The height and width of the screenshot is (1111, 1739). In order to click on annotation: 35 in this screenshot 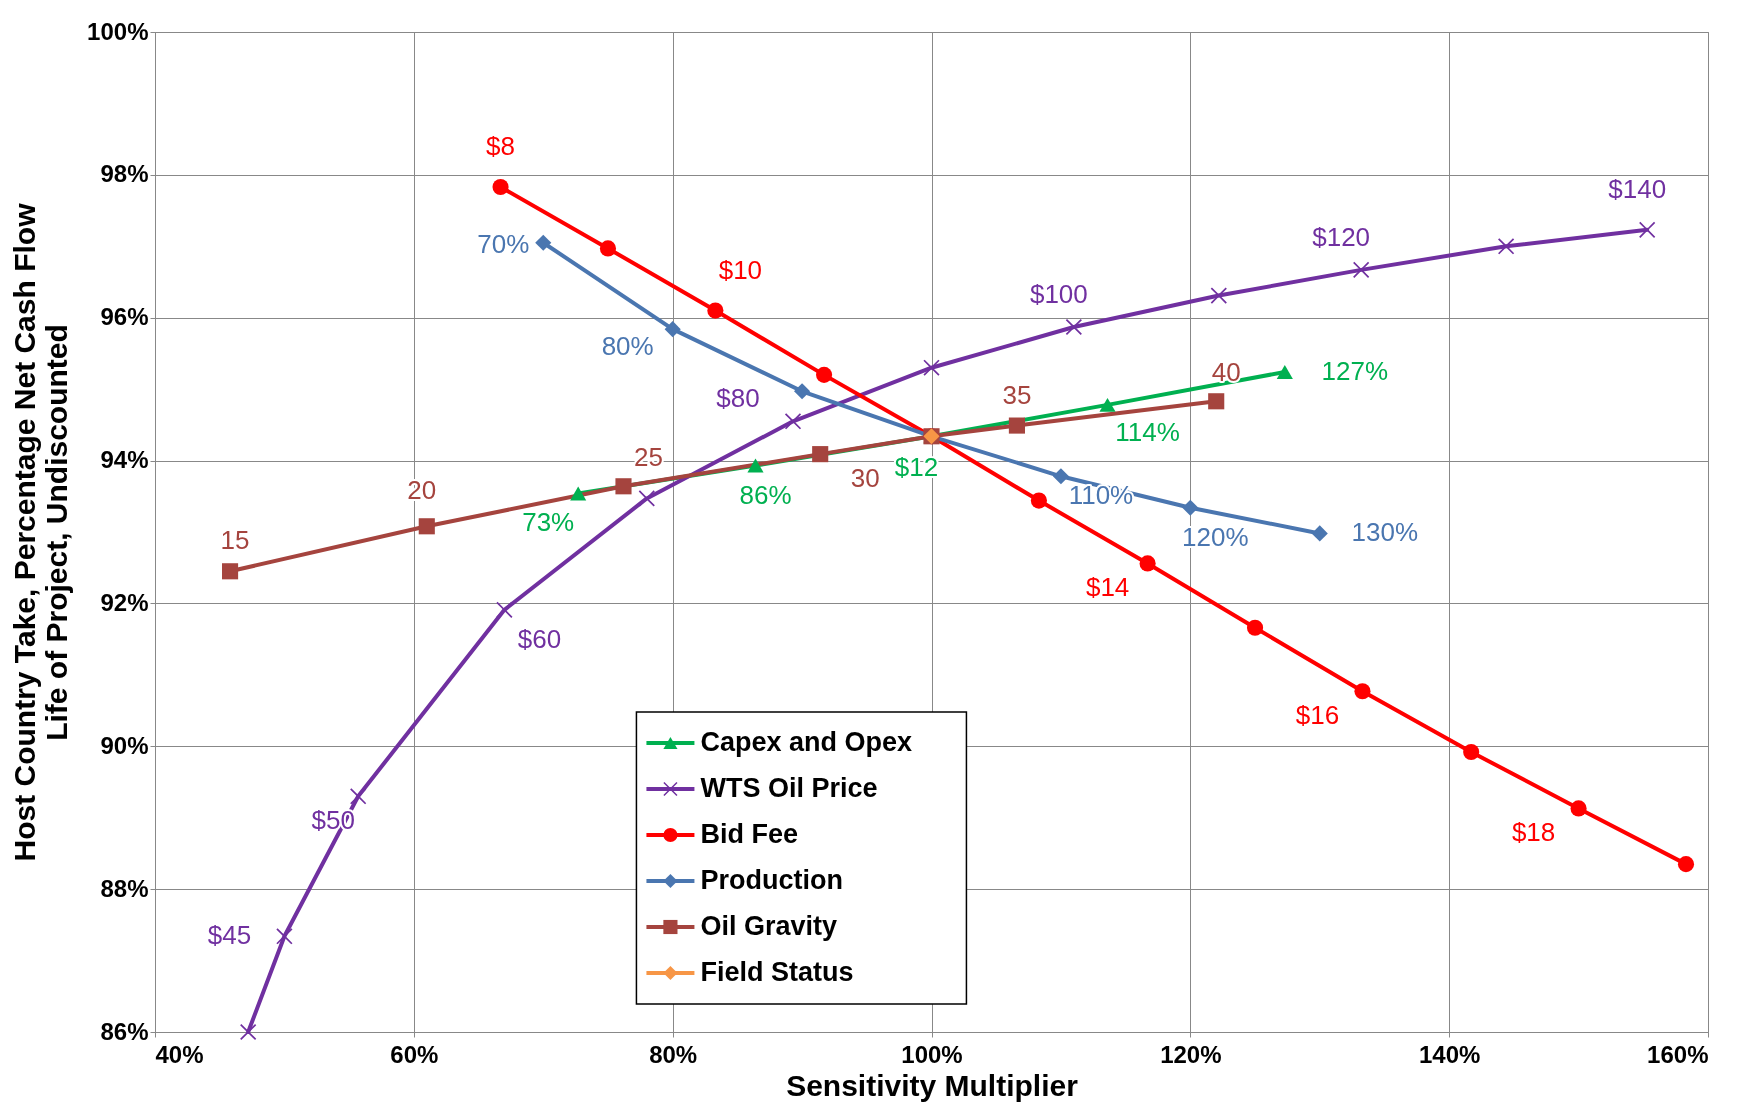, I will do `click(1017, 394)`.